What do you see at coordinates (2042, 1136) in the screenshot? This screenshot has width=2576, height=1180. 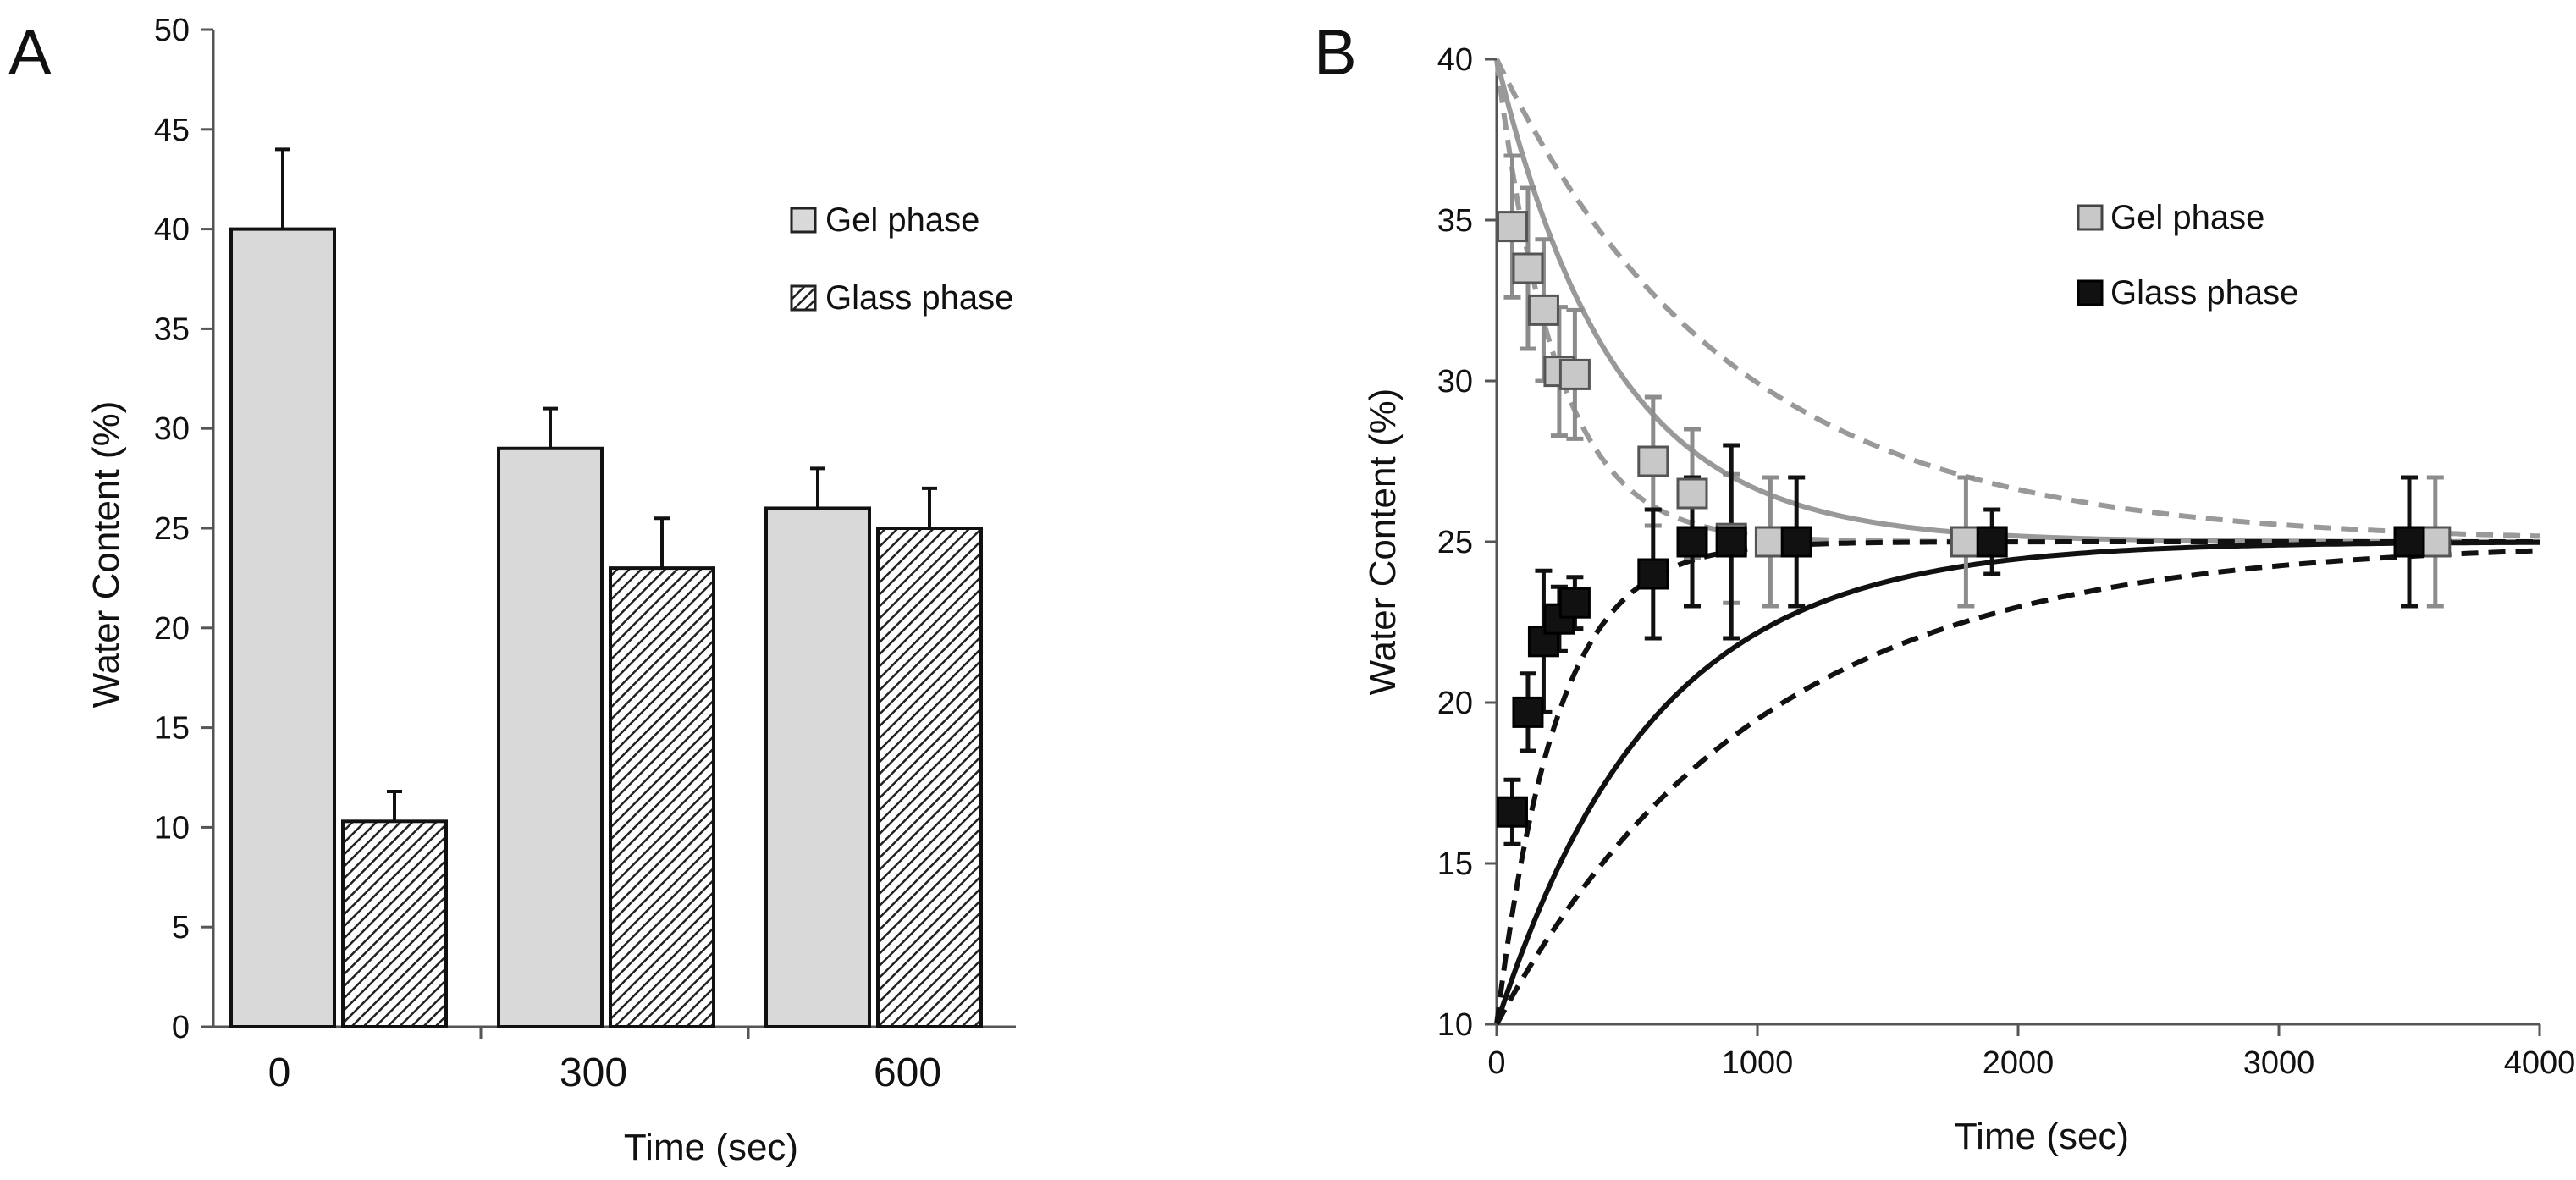 I see `panel-b-x-title: Time (sec)` at bounding box center [2042, 1136].